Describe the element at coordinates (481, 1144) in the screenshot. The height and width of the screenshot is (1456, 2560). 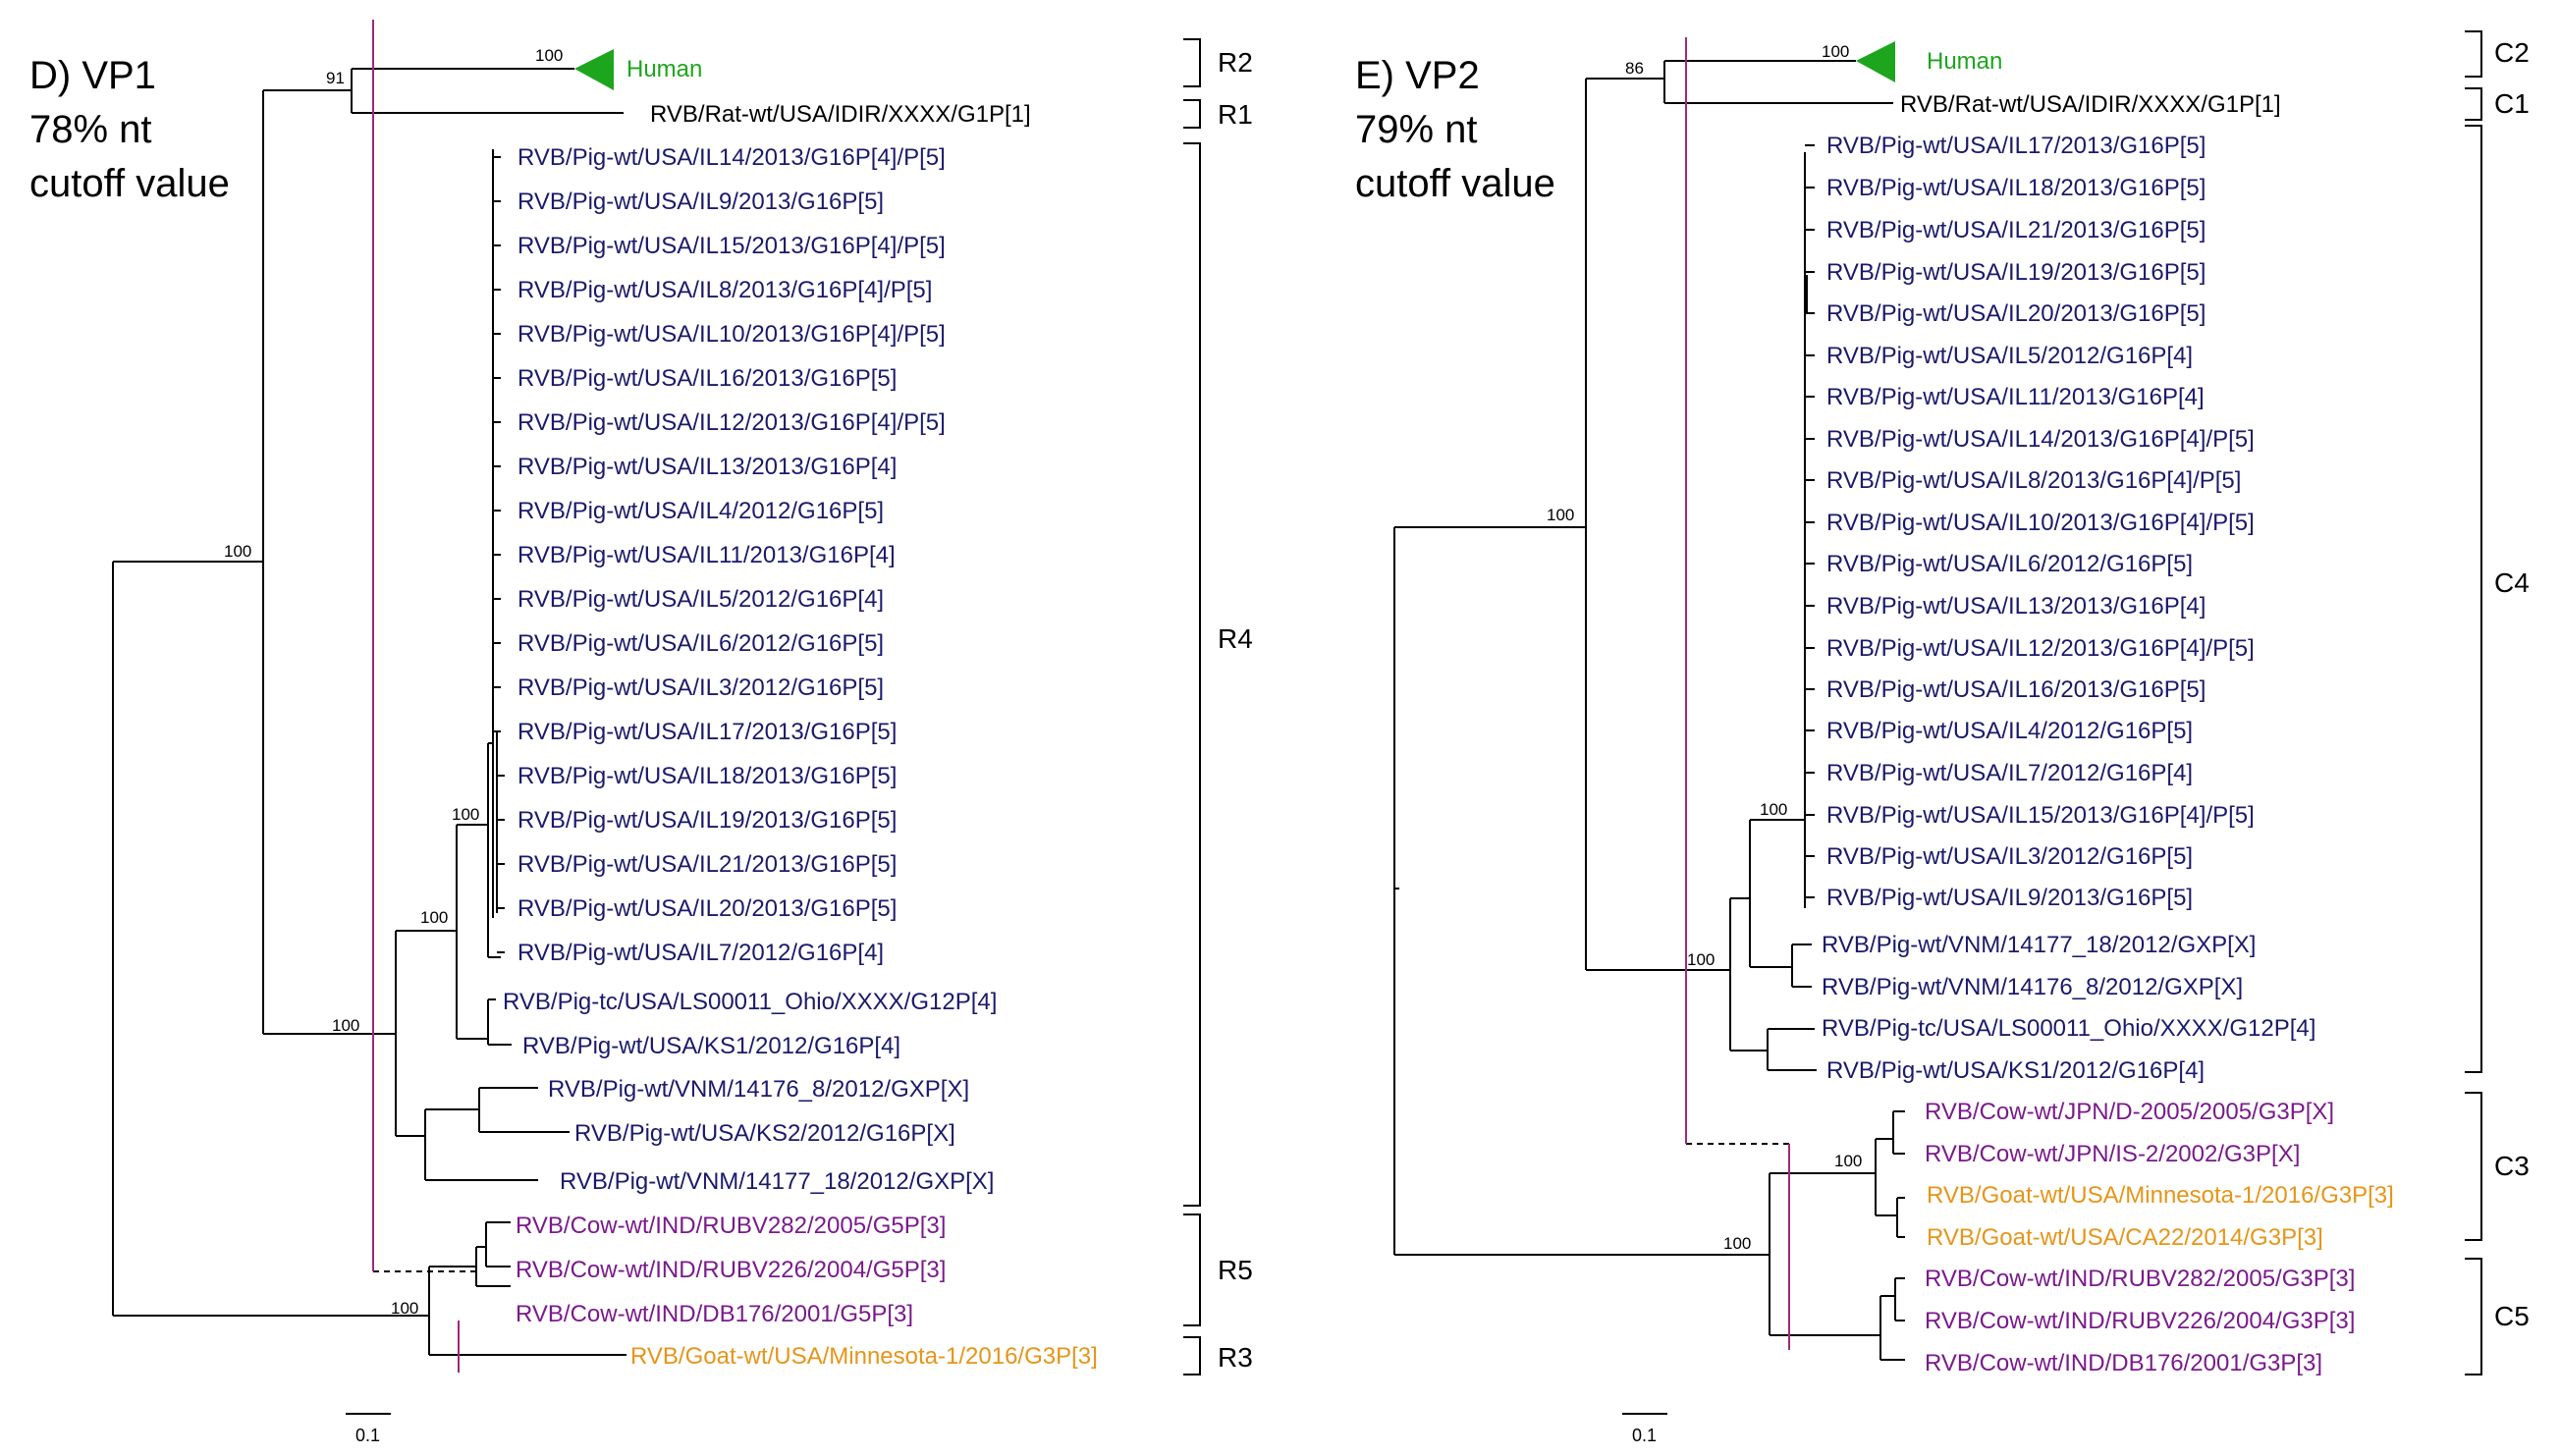
I see `vp1-vnm-node` at that location.